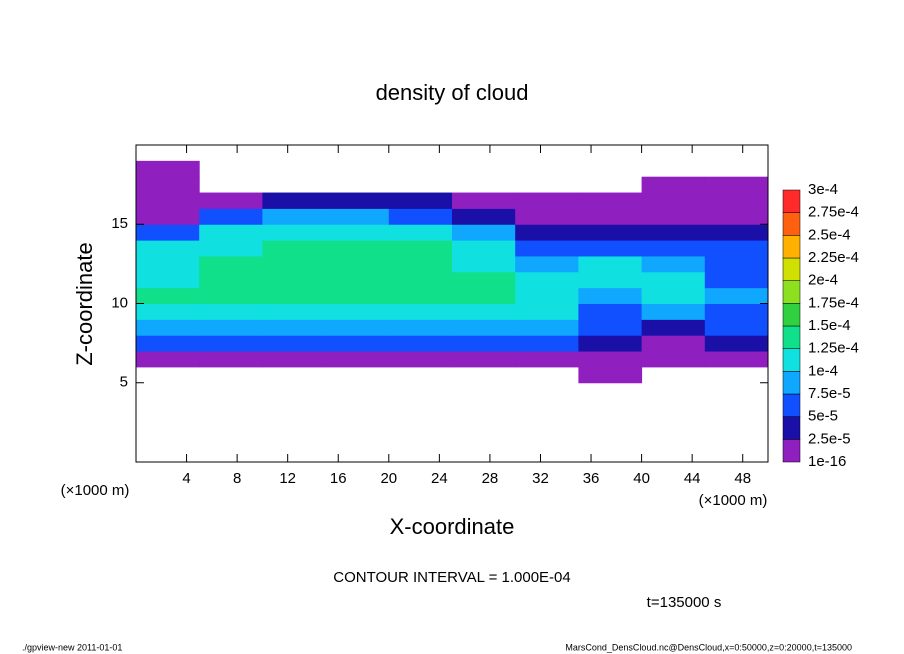  What do you see at coordinates (540, 478) in the screenshot?
I see `x-tick-label: 32` at bounding box center [540, 478].